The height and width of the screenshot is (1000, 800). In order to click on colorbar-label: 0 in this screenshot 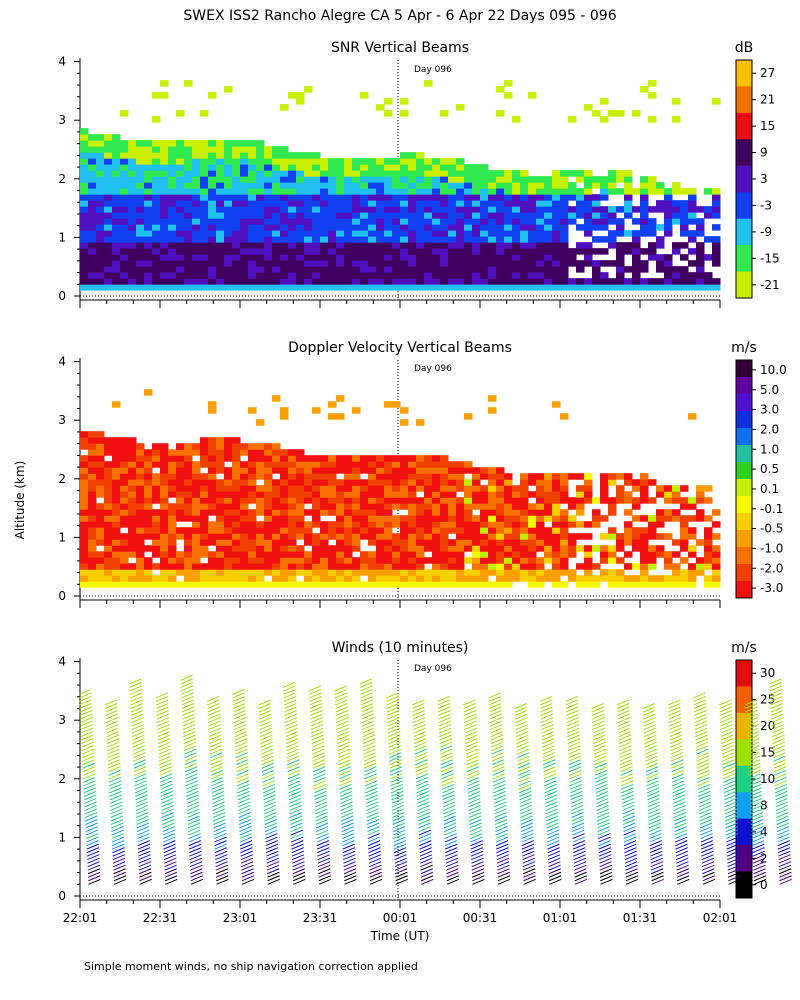, I will do `click(764, 885)`.